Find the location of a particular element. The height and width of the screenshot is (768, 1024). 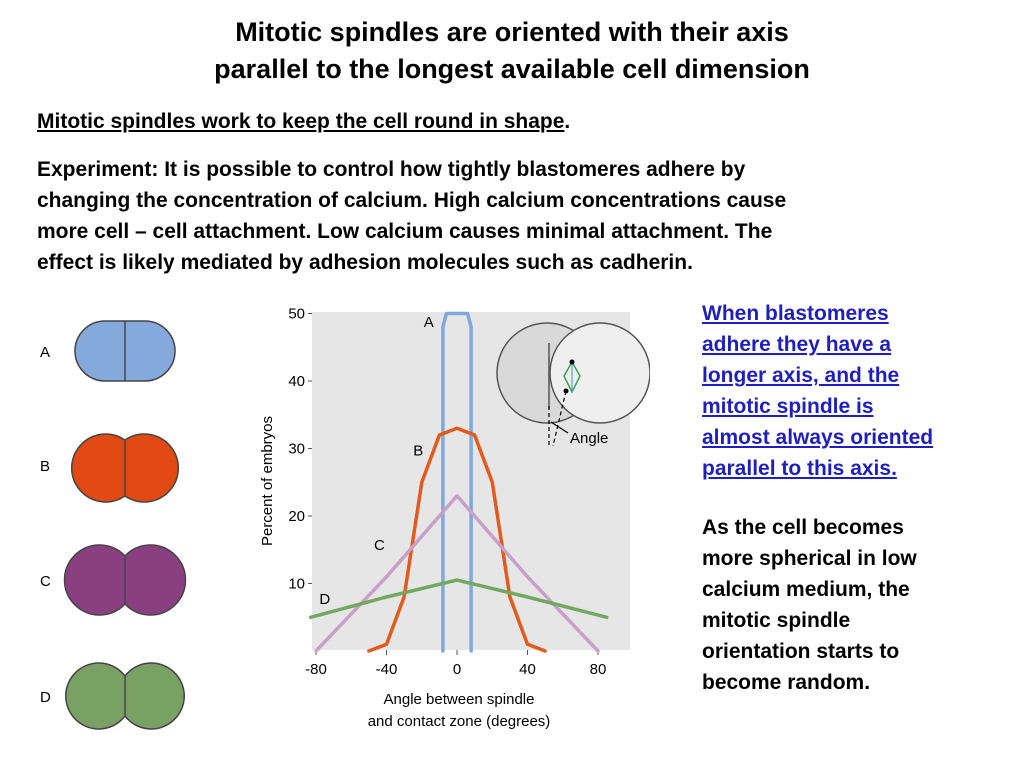

series-label-c: C is located at coordinates (379, 545).